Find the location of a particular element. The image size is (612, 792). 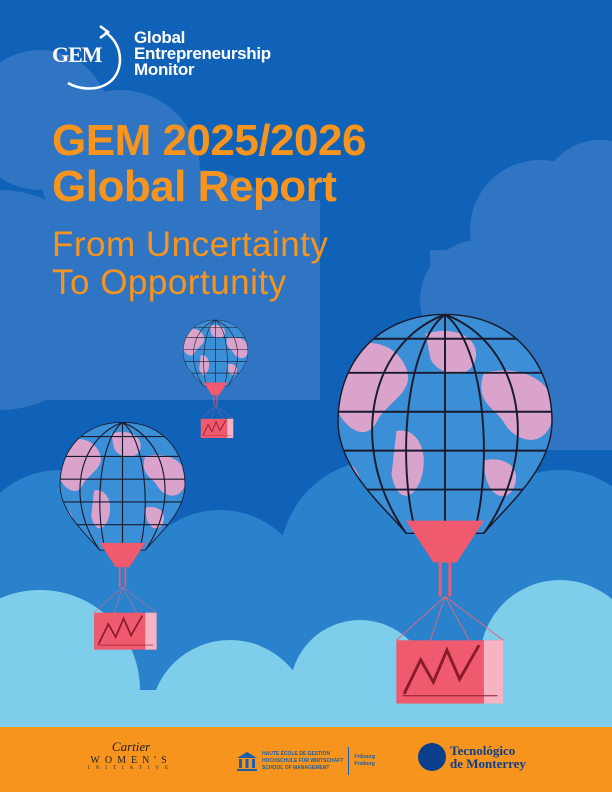

logo-arrow is located at coordinates (94, 57).